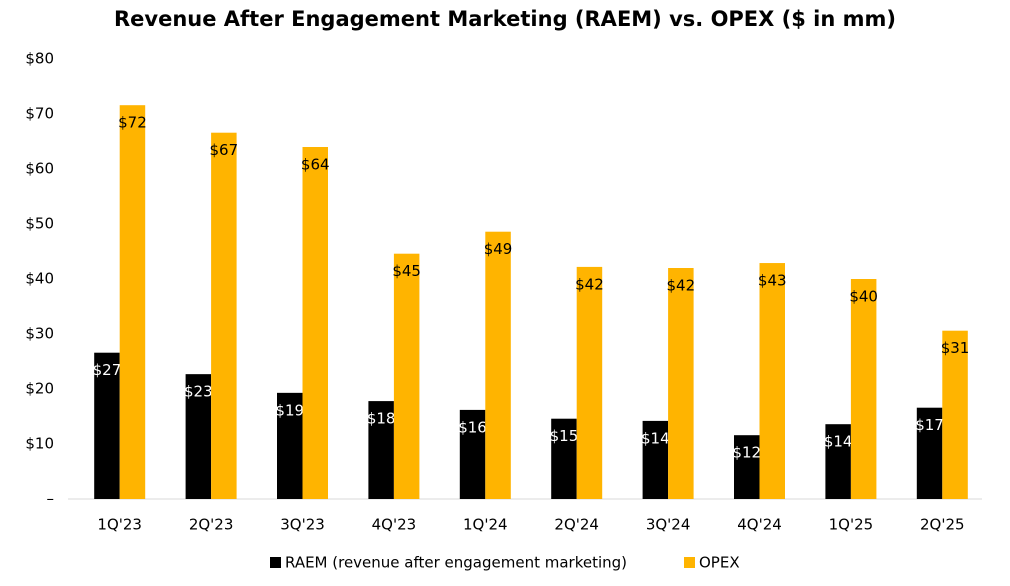  What do you see at coordinates (759, 525) in the screenshot?
I see `x-tick-label: 4Q'24` at bounding box center [759, 525].